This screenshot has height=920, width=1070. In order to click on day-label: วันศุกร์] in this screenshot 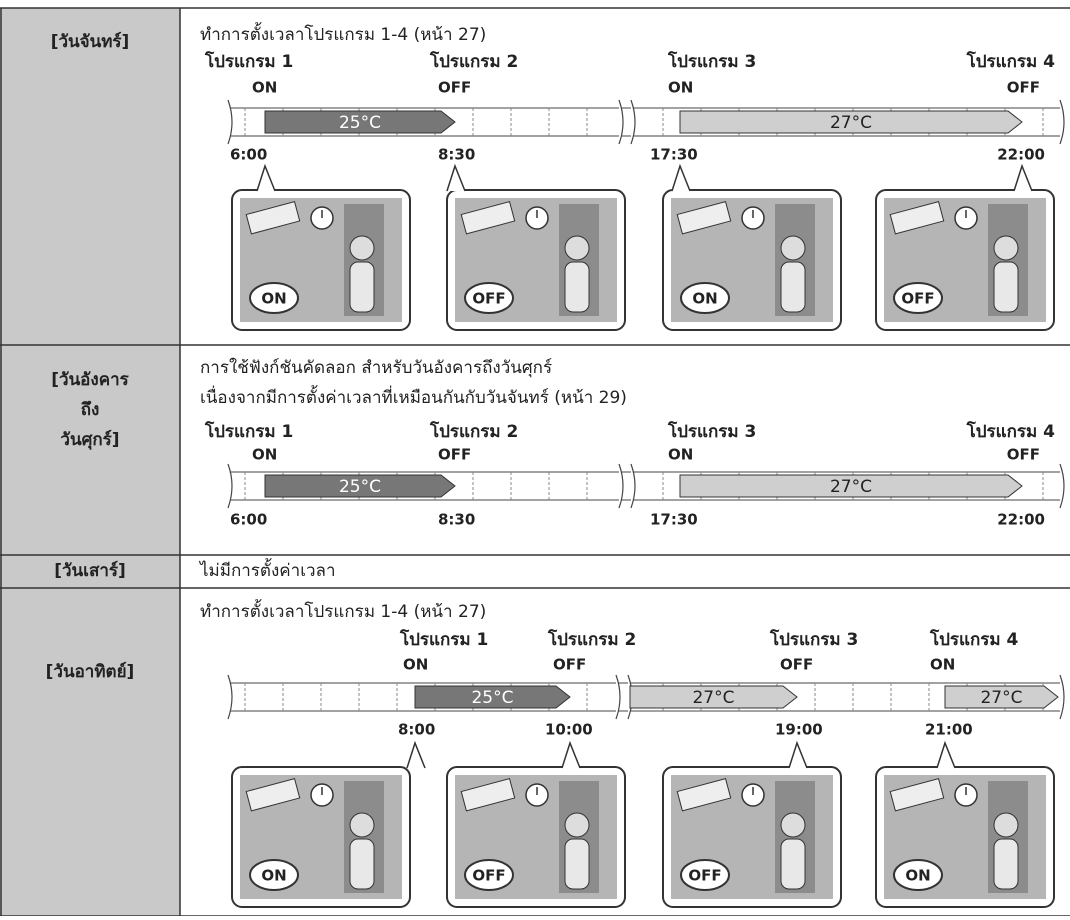, I will do `click(89, 439)`.